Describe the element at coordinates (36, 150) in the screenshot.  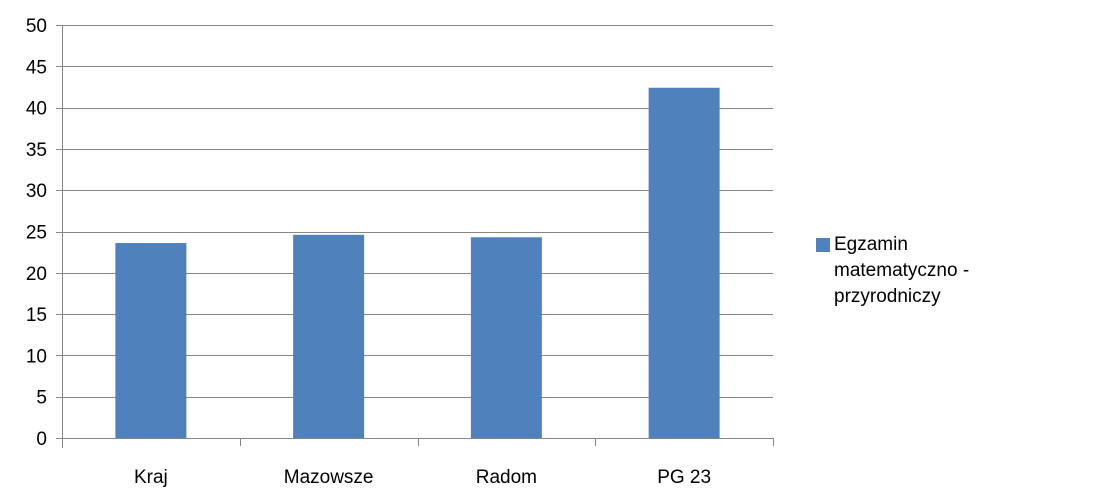
I see `y-tick-label: 35` at that location.